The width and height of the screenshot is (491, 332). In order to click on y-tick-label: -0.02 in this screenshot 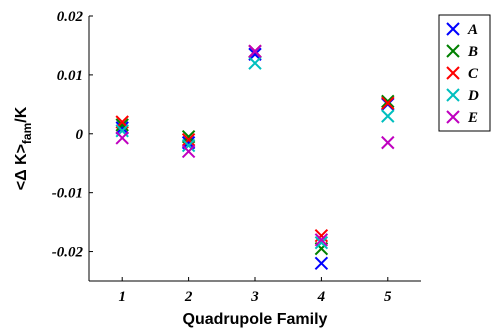, I will do `click(68, 253)`.